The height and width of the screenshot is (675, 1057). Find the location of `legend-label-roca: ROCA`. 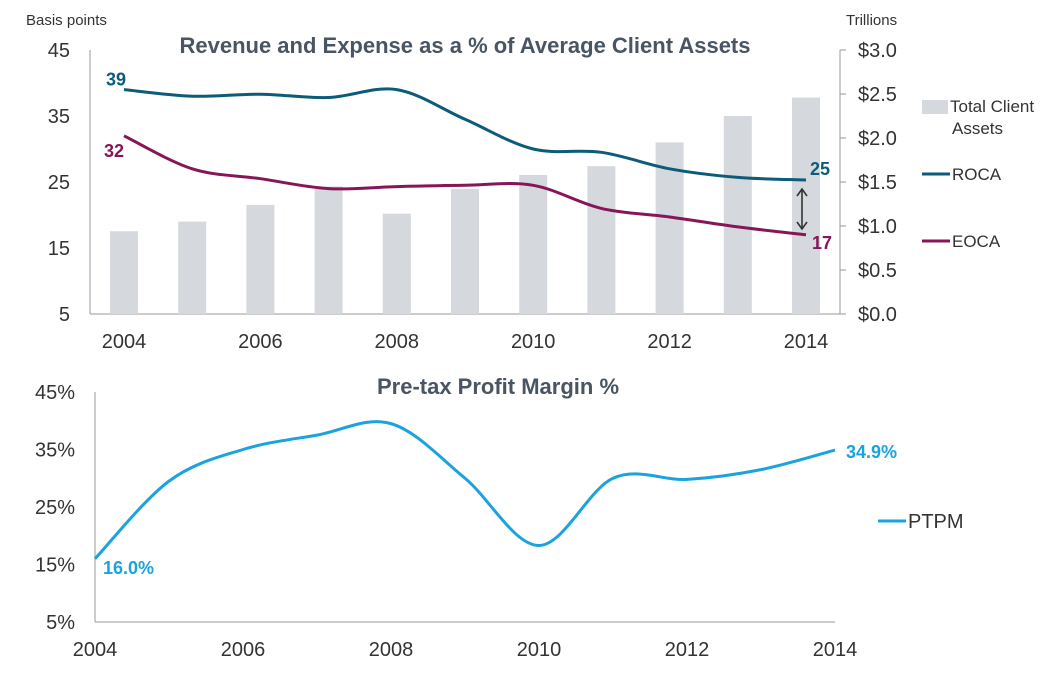

legend-label-roca: ROCA is located at coordinates (977, 174).